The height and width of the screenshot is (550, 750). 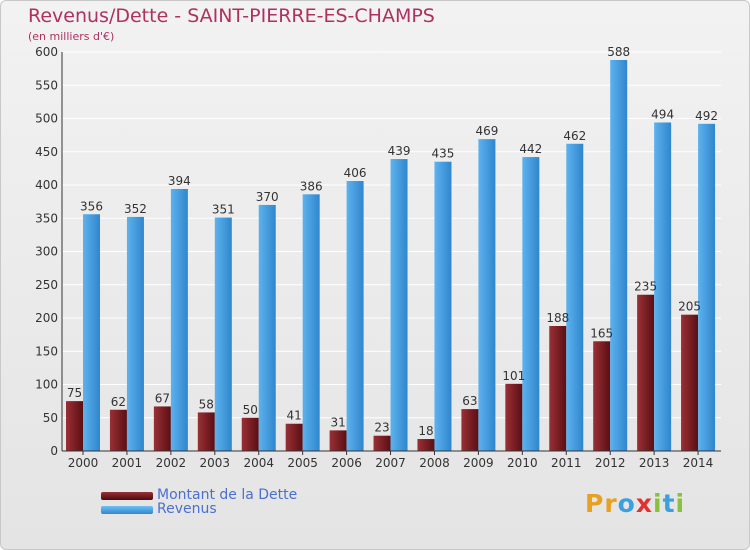 I want to click on data-label-debt: 41, so click(x=294, y=416).